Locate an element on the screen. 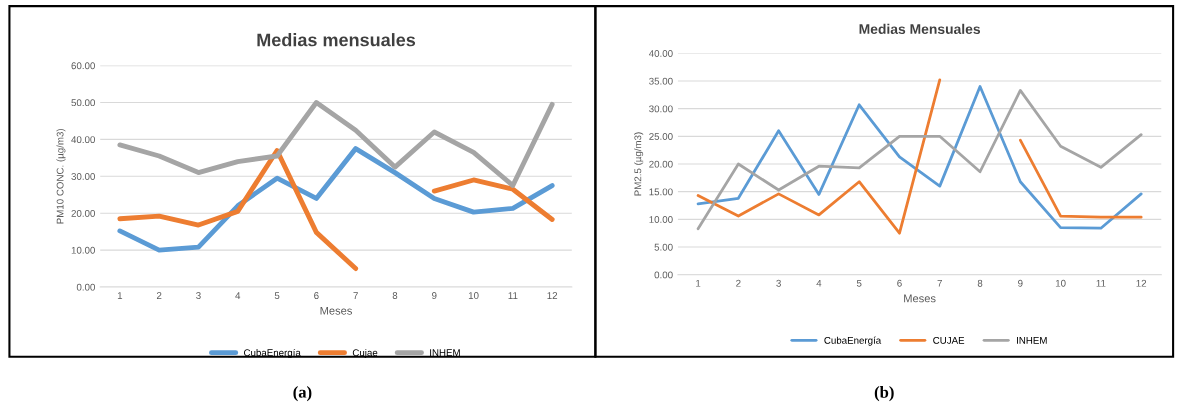  text: (b) is located at coordinates (884, 394).